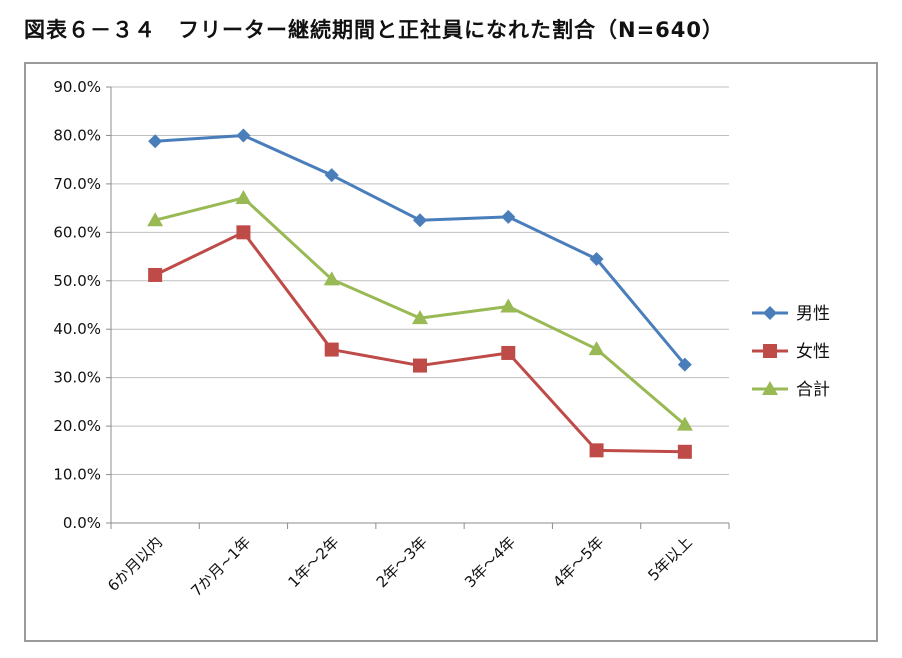 Image resolution: width=902 pixels, height=658 pixels. Describe the element at coordinates (813, 352) in the screenshot. I see `legend-label: 女性` at that location.